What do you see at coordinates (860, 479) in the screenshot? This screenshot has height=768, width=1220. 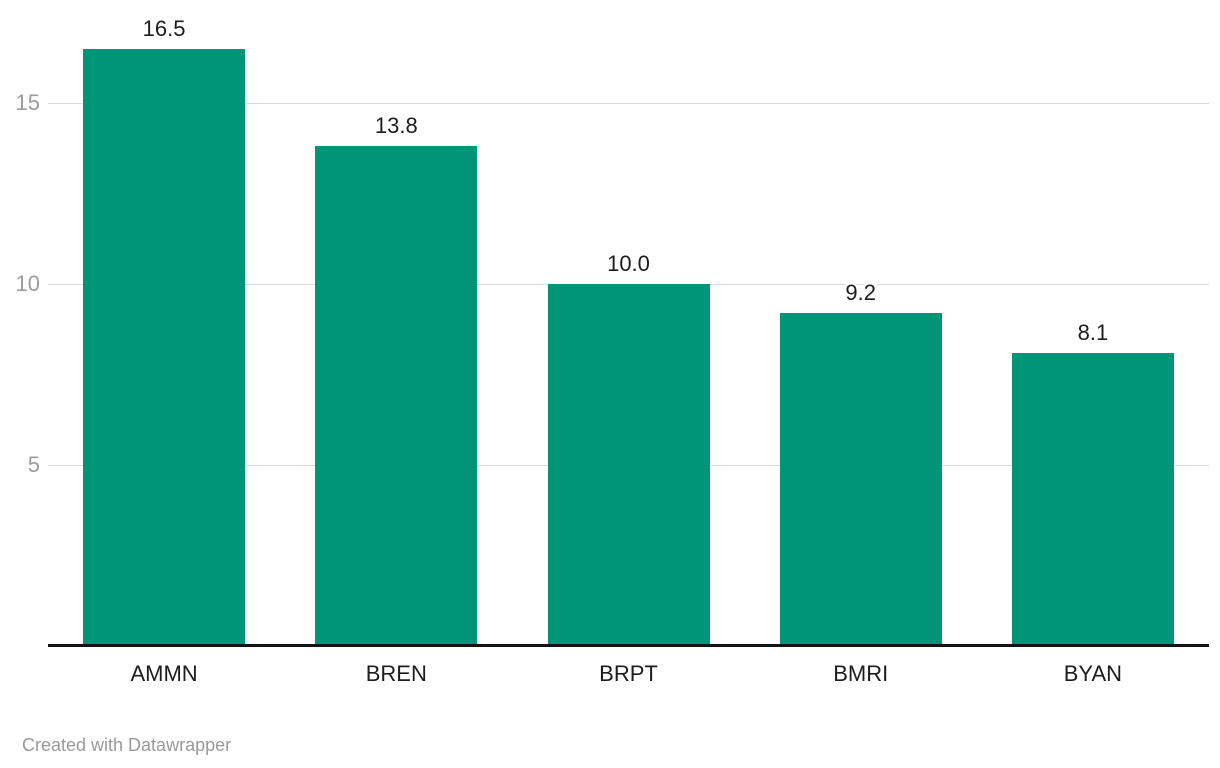 I see `bar-bmri` at bounding box center [860, 479].